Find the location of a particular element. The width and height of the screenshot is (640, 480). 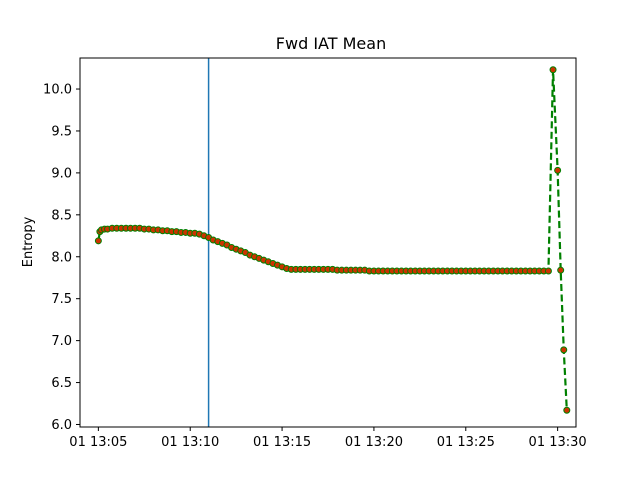

y-tick-label: 6.0 is located at coordinates (61, 425).